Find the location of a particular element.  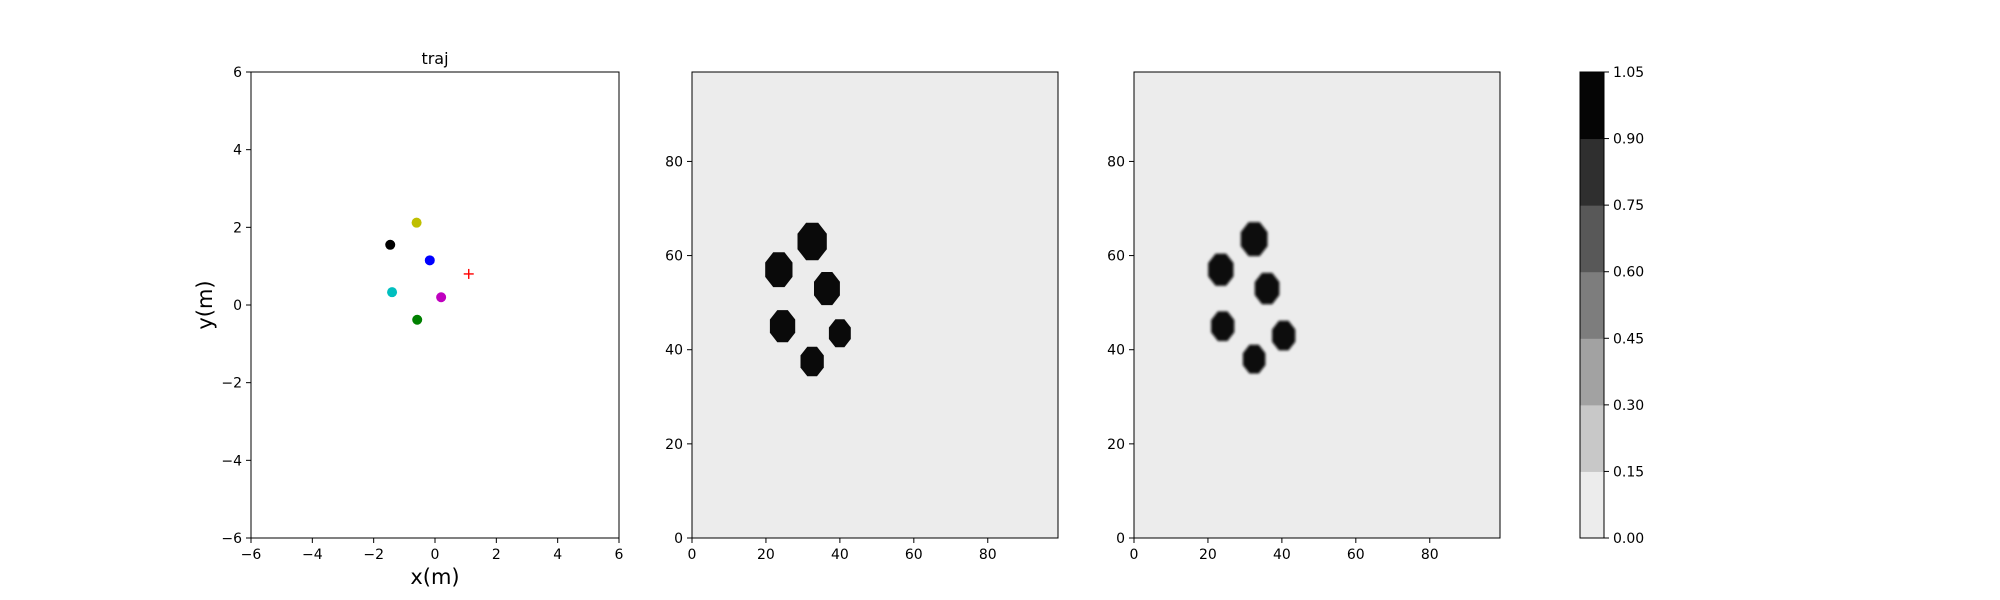

colorbar-tick-label: 0.45 is located at coordinates (1628, 339).